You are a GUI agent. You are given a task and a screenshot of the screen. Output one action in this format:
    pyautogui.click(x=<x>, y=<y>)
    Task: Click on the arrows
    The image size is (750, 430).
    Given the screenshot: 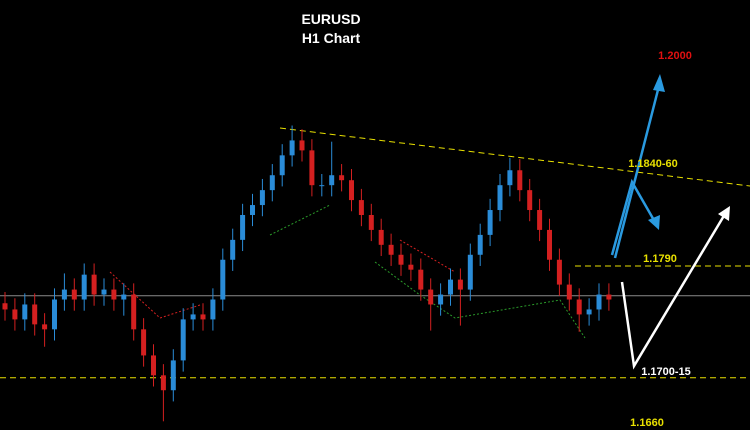 What is the action you would take?
    pyautogui.click(x=670, y=222)
    